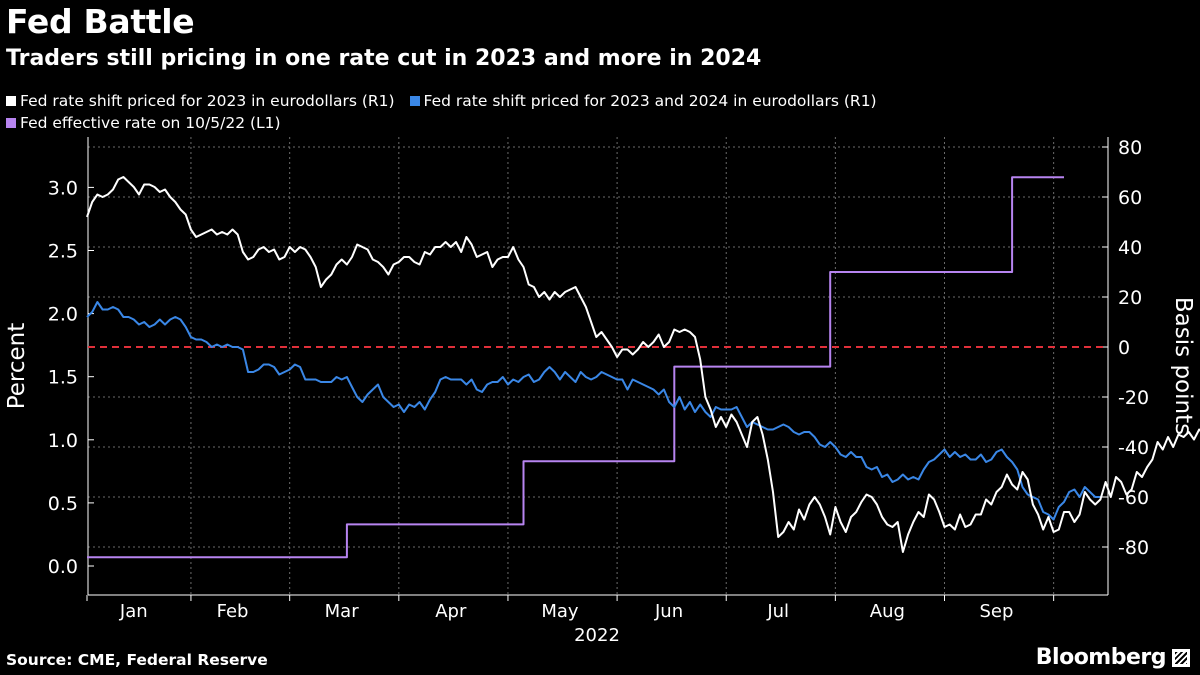 Image resolution: width=1200 pixels, height=675 pixels. Describe the element at coordinates (133, 611) in the screenshot. I see `x-tick-label-jan: Jan` at that location.